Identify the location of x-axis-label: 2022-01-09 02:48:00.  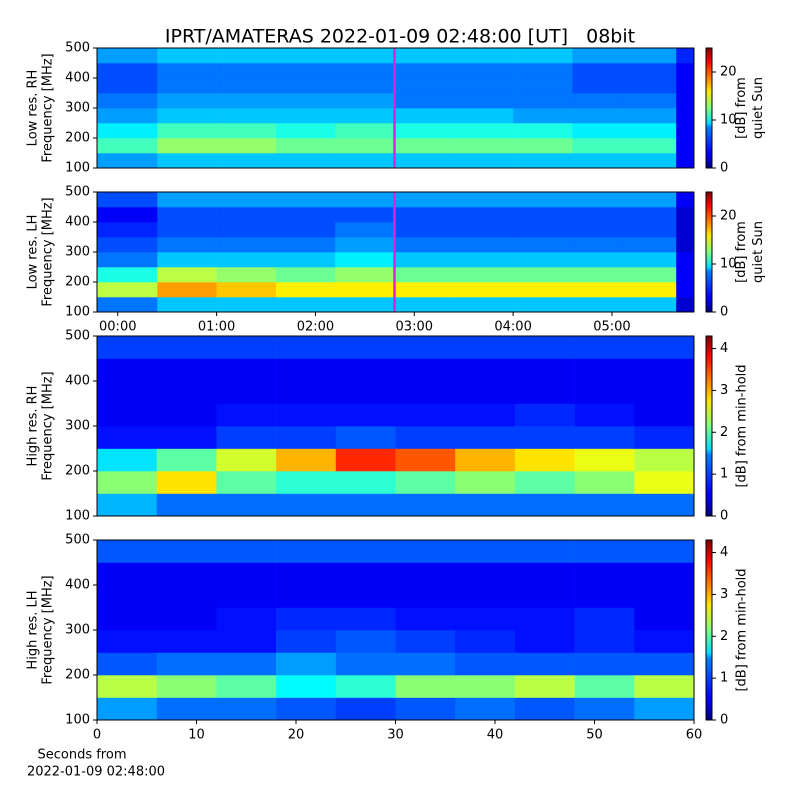
(96, 772).